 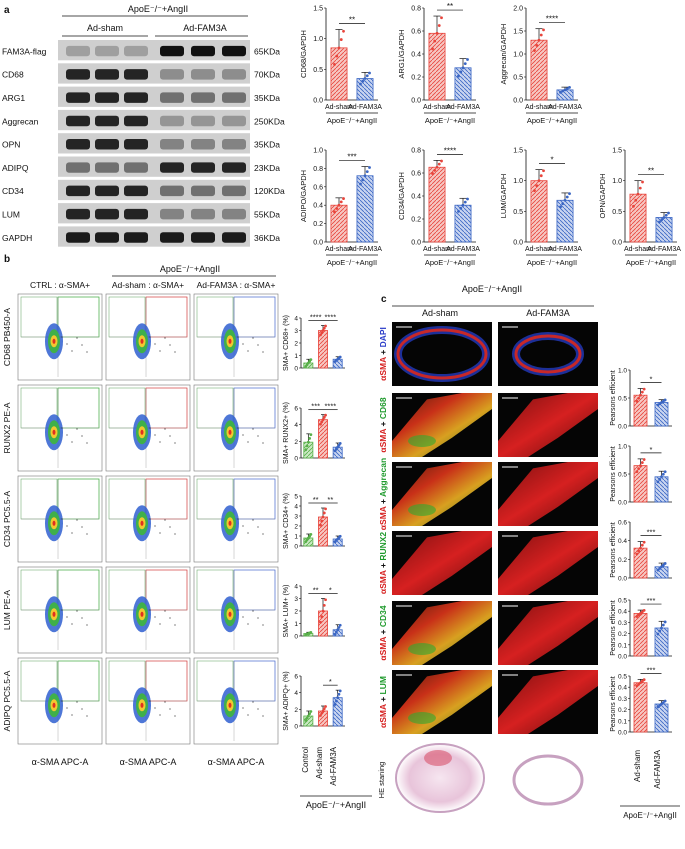 What do you see at coordinates (296, 331) in the screenshot?
I see `y-tick-label: 3` at bounding box center [296, 331].